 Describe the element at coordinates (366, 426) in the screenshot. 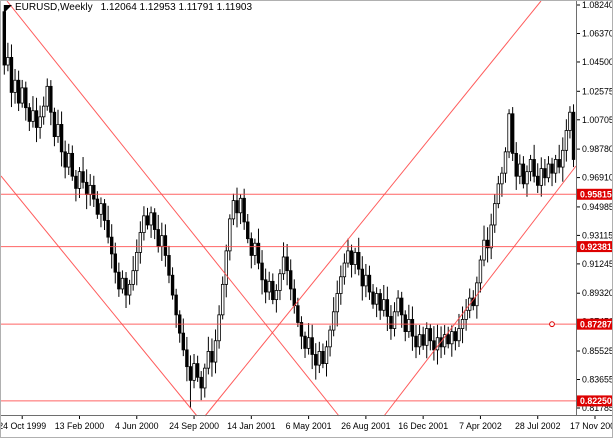

I see `x-tick-label: 26 Aug 2001` at that location.